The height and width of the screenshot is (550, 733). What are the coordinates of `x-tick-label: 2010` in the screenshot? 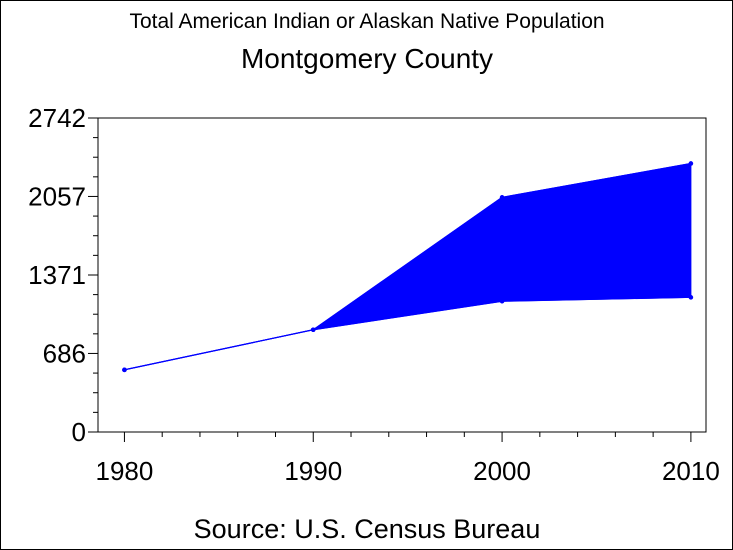 It's located at (691, 471).